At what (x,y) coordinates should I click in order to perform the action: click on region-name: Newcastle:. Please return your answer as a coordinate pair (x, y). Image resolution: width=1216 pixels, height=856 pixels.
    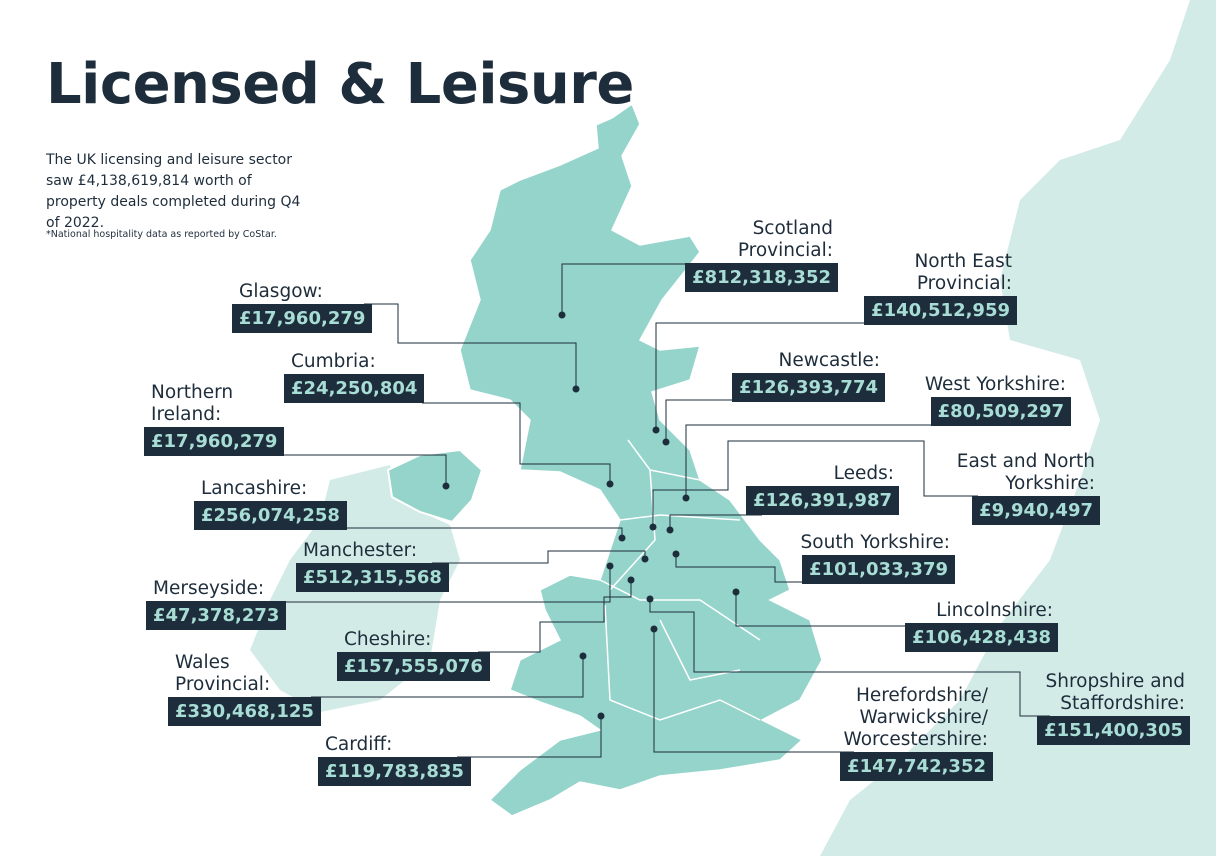
    Looking at the image, I should click on (829, 360).